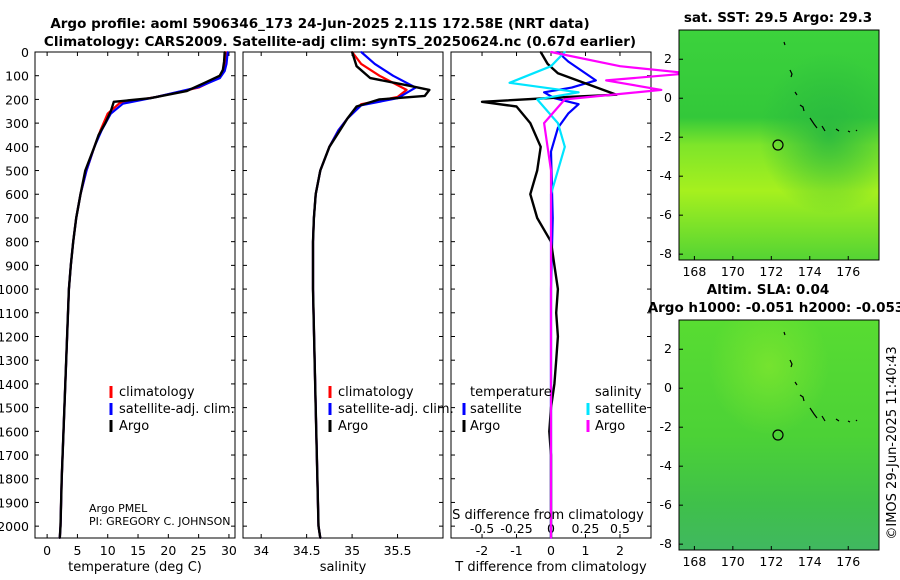 Image resolution: width=900 pixels, height=580 pixels. What do you see at coordinates (14, 455) in the screenshot?
I see `depth-tick-label: 1700` at bounding box center [14, 455].